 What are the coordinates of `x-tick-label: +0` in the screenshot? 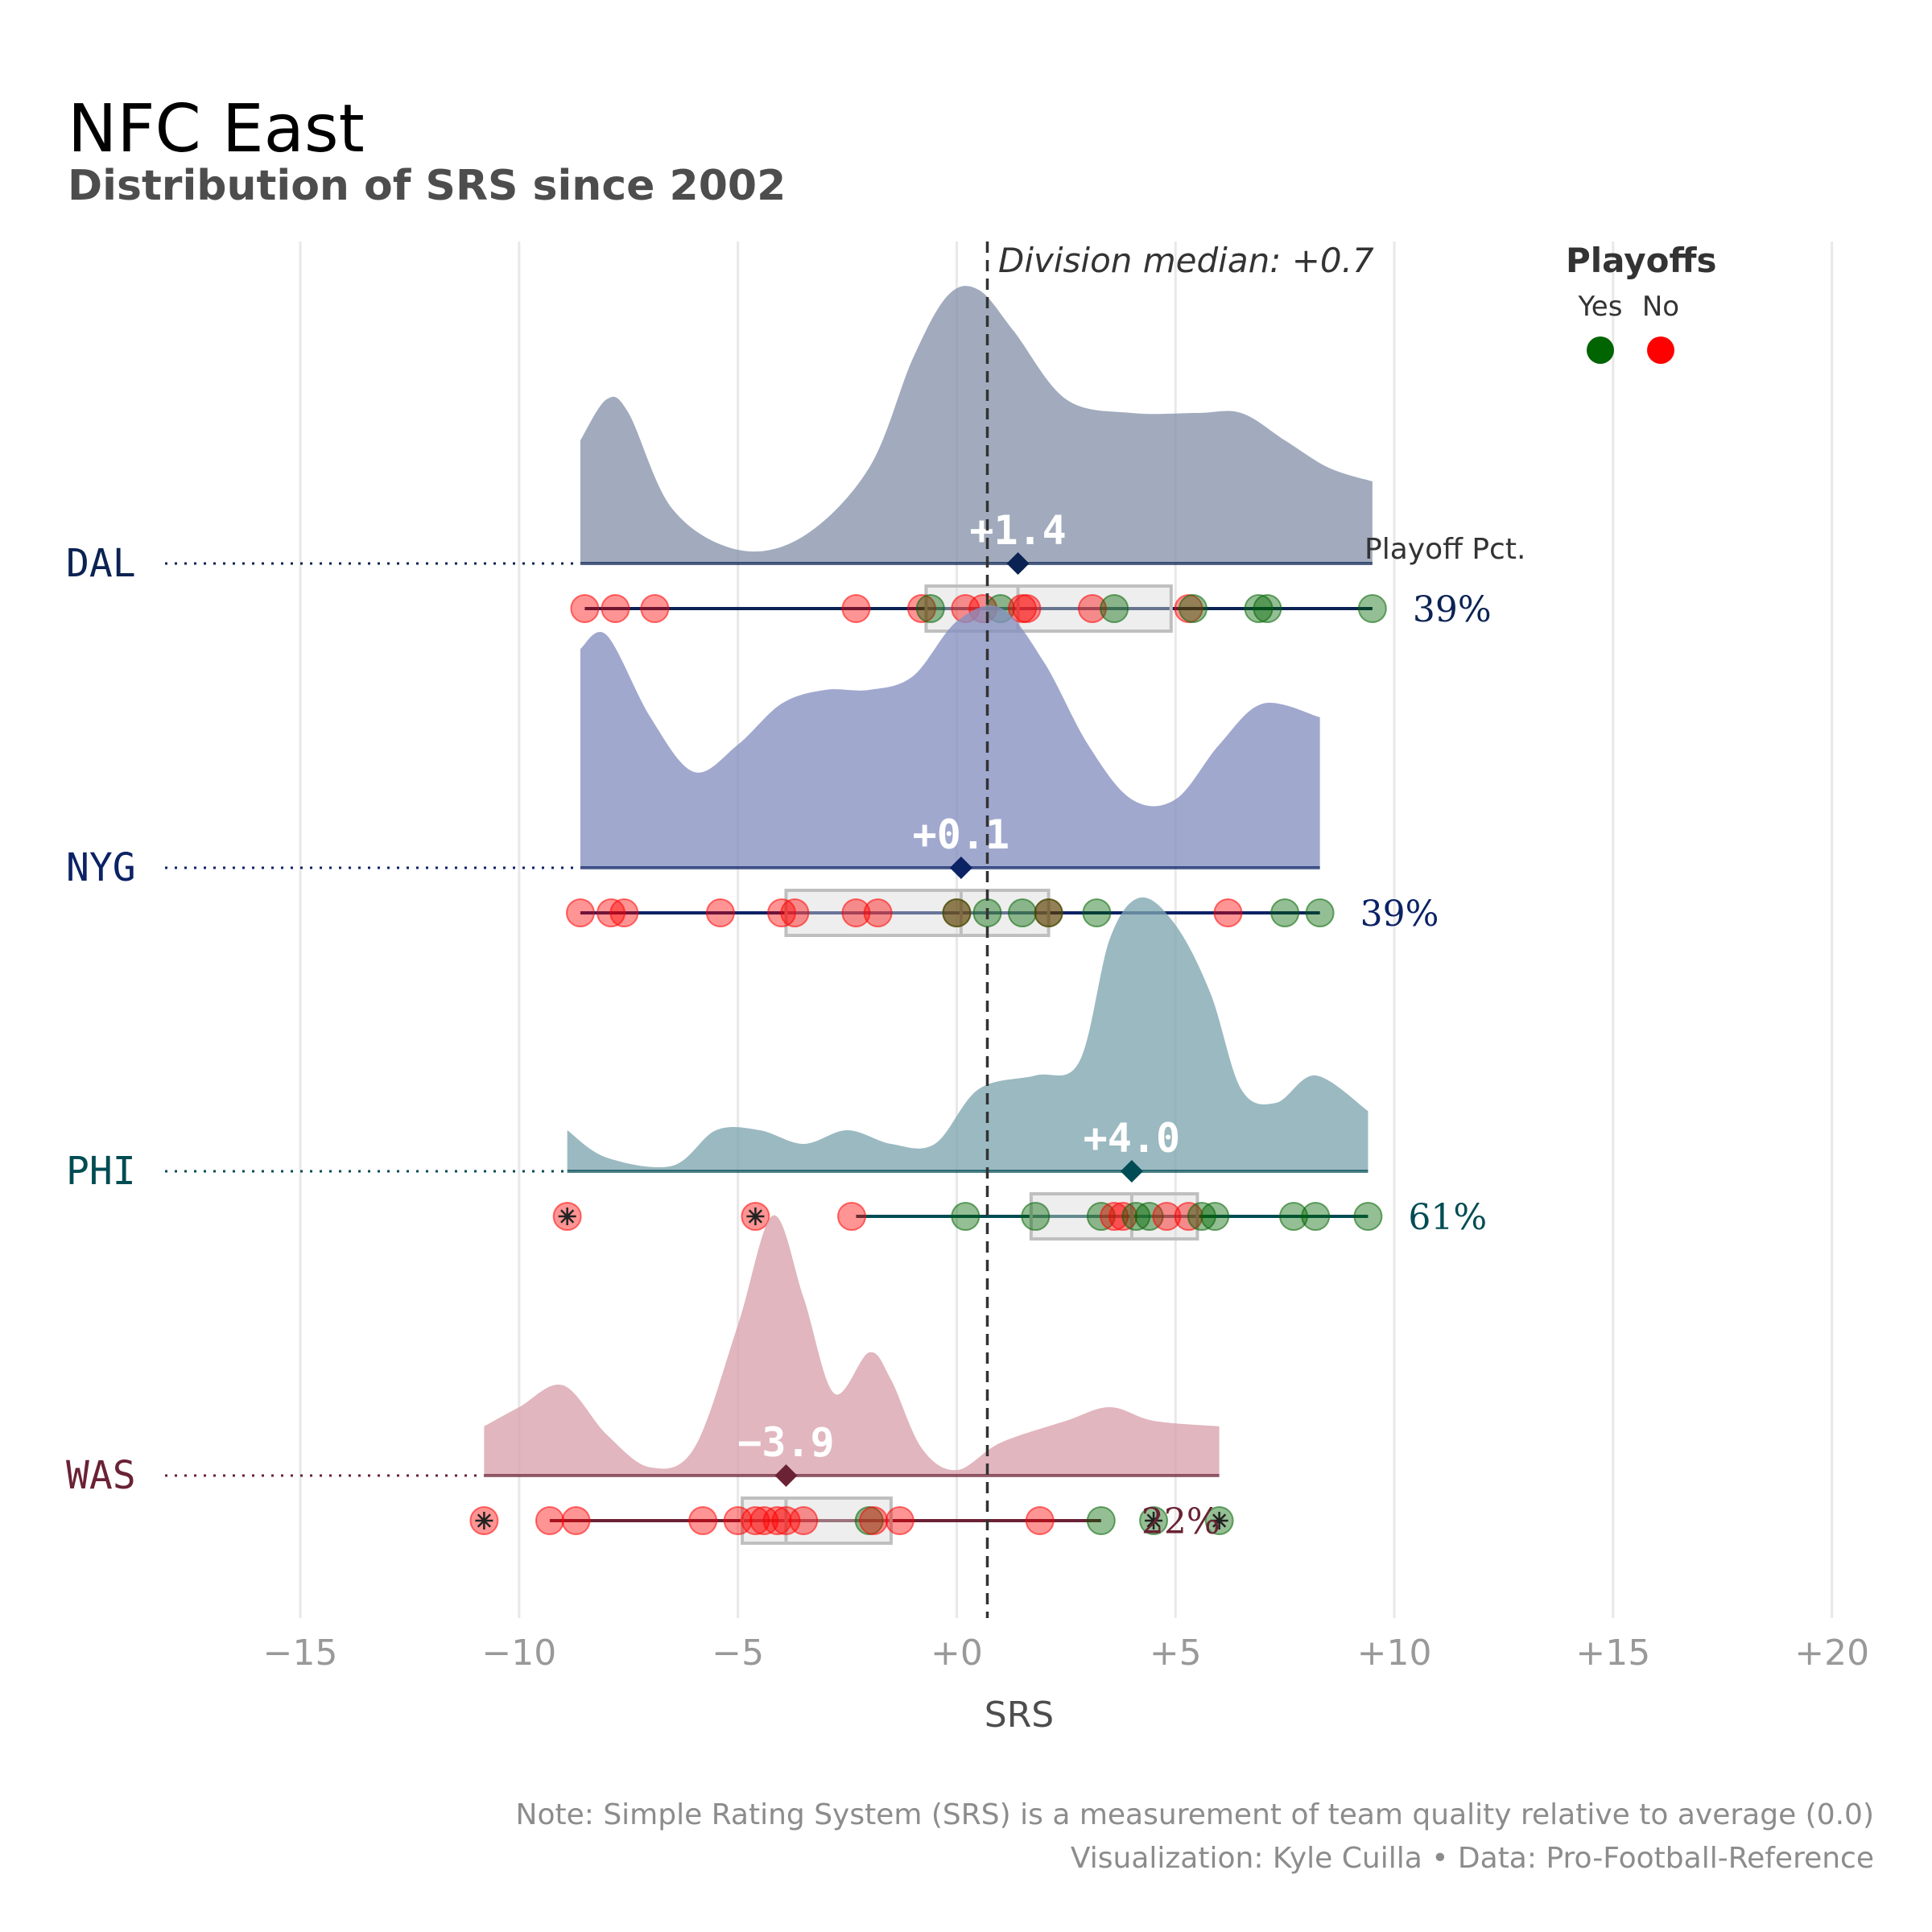 It's located at (957, 1653).